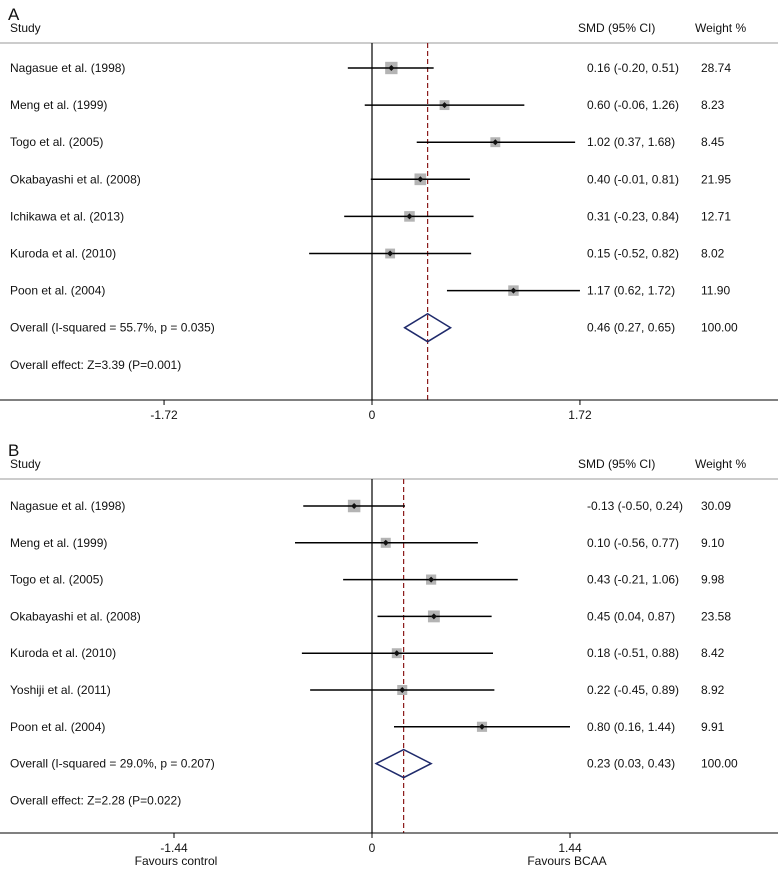  Describe the element at coordinates (164, 415) in the screenshot. I see `panel-a-tick-label: -1.72` at that location.